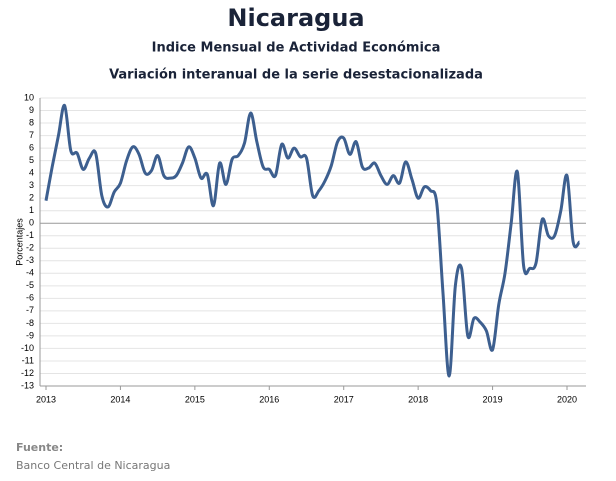 This screenshot has height=481, width=616. Describe the element at coordinates (31, 110) in the screenshot. I see `y-tick-label: 9` at that location.